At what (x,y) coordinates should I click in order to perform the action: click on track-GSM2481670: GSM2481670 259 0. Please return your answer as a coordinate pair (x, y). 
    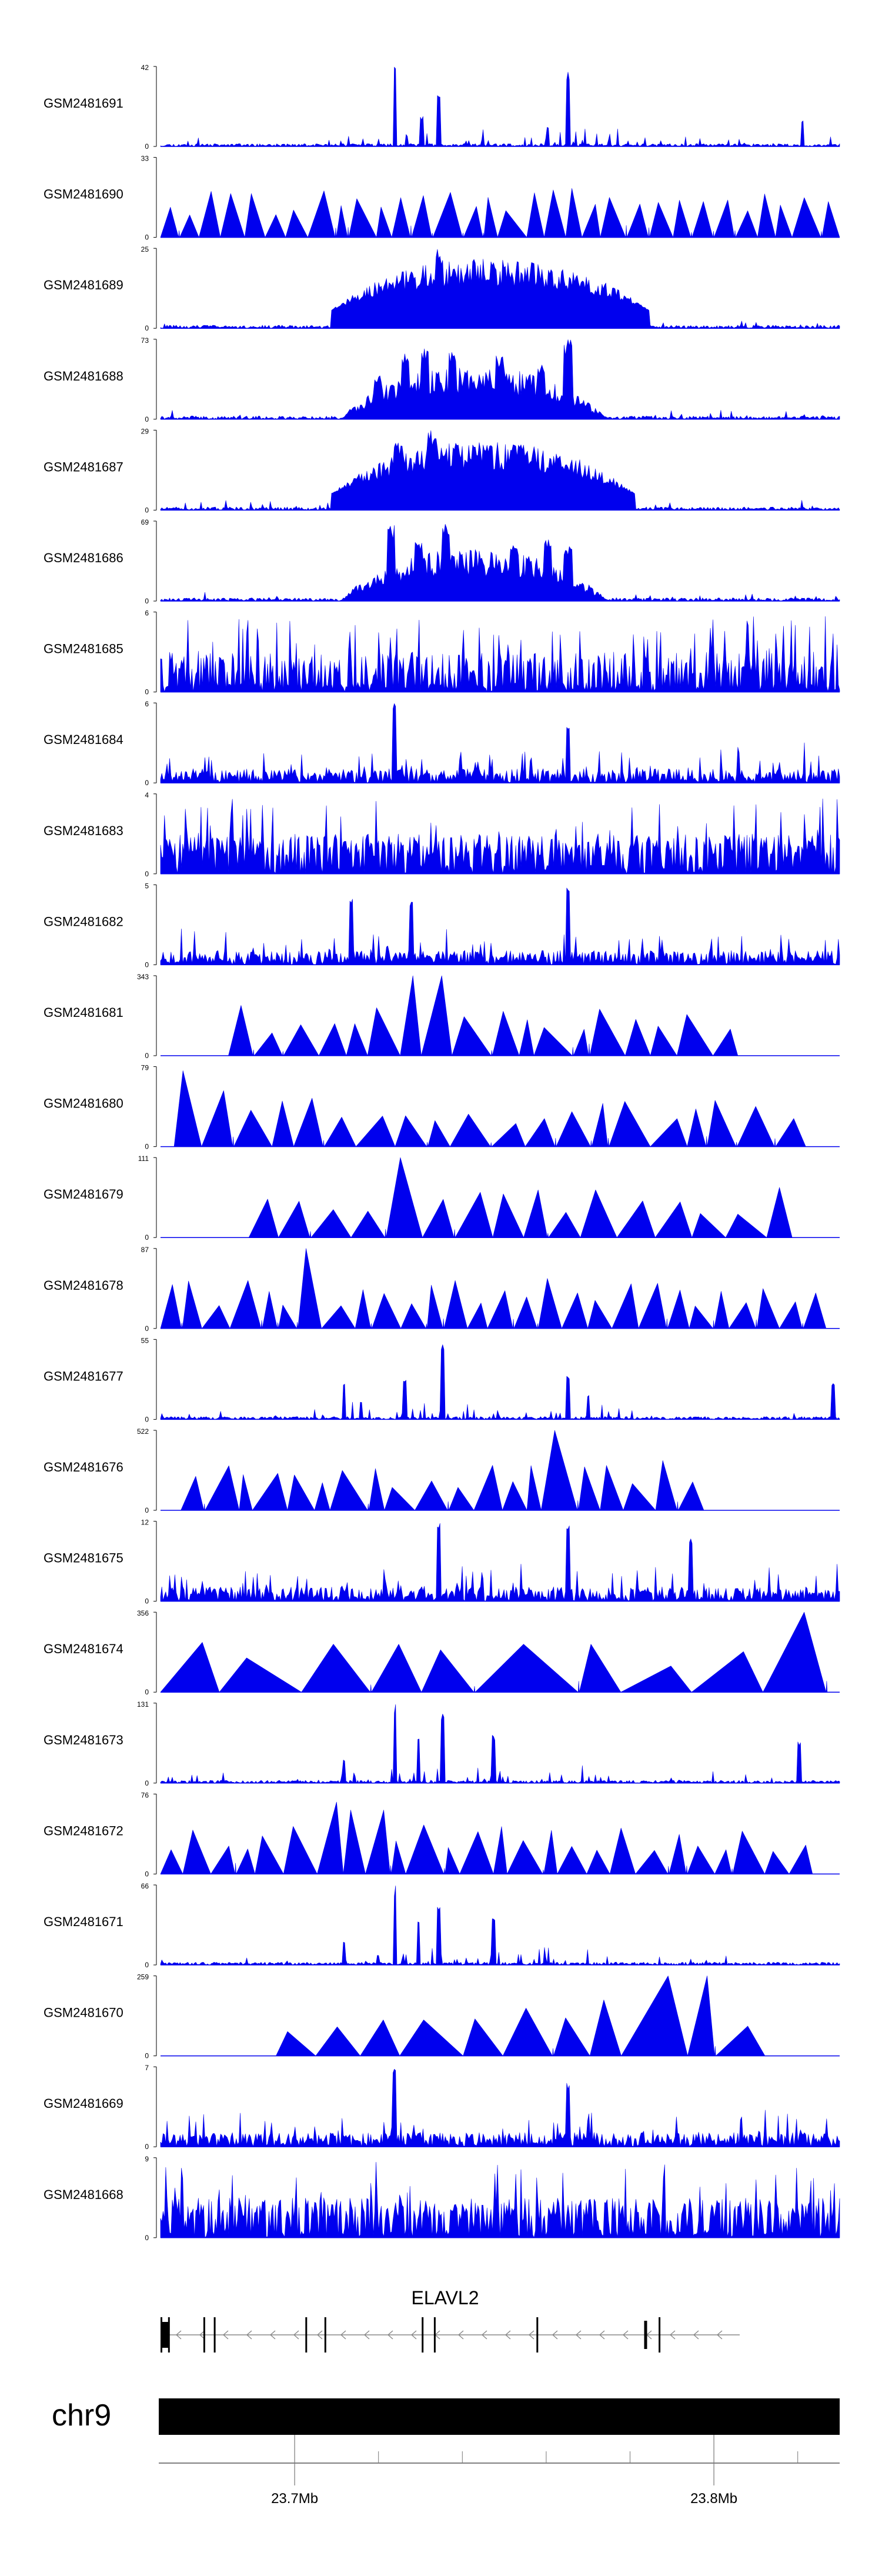
    Looking at the image, I should click on (442, 2016).